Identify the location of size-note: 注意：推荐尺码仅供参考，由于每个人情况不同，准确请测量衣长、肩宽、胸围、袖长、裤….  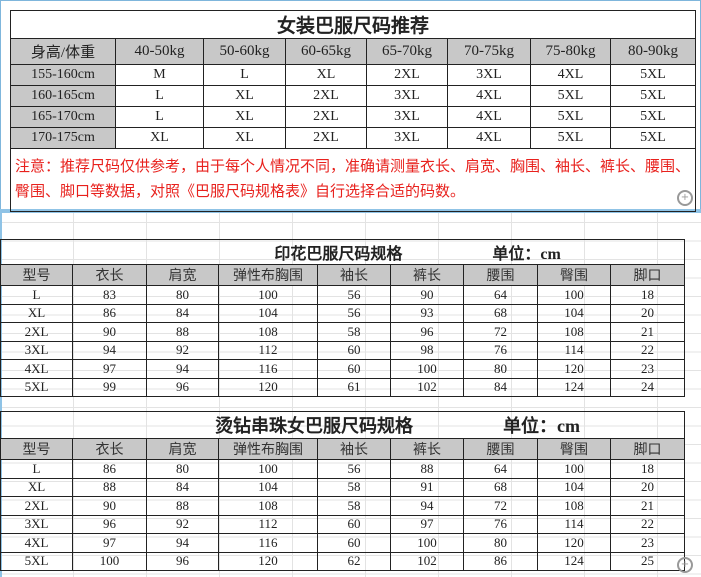
(353, 180).